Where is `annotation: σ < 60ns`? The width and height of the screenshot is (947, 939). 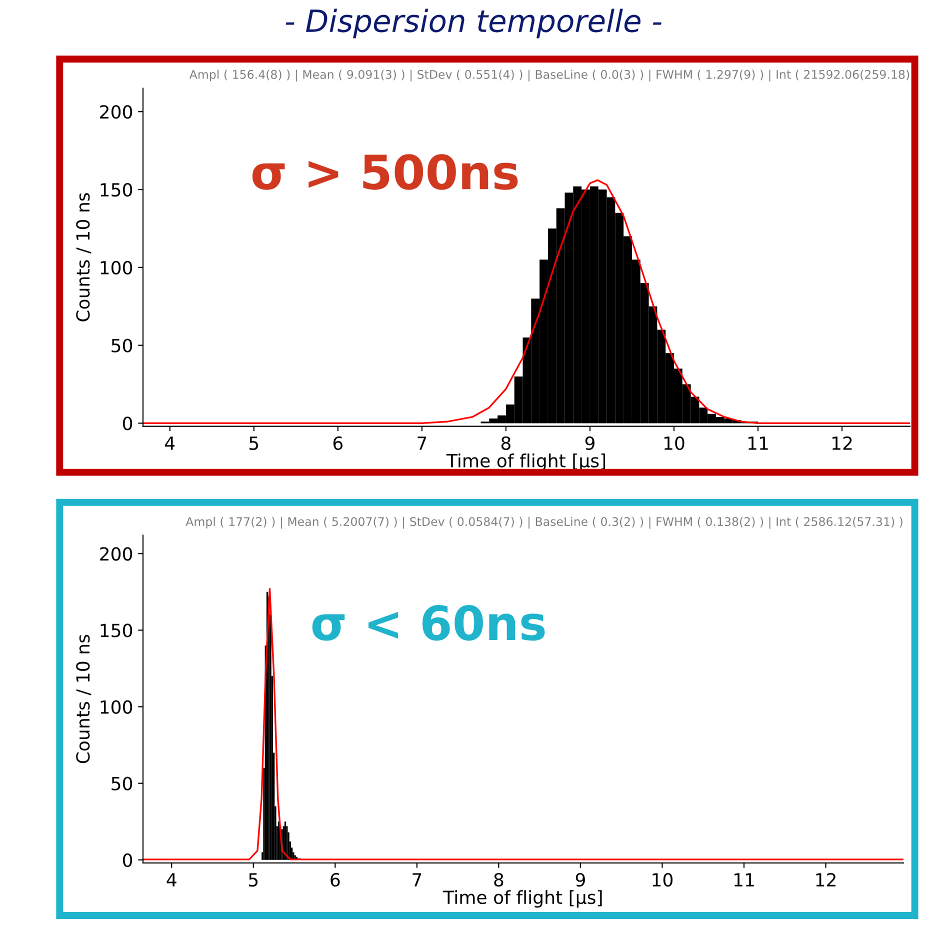
annotation: σ < 60ns is located at coordinates (428, 622).